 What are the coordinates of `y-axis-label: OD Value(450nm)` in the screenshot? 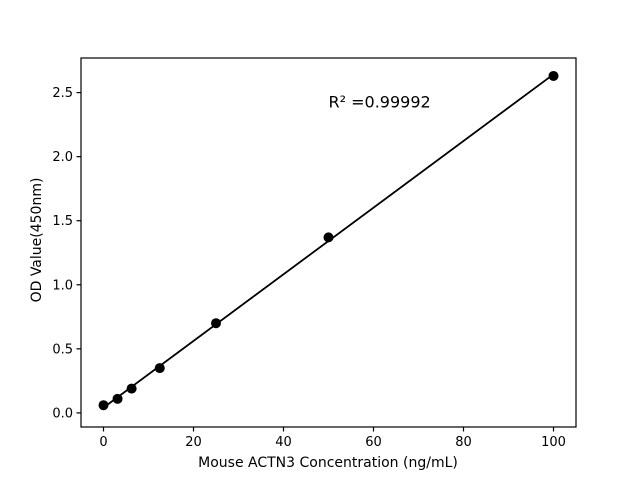 It's located at (37, 240).